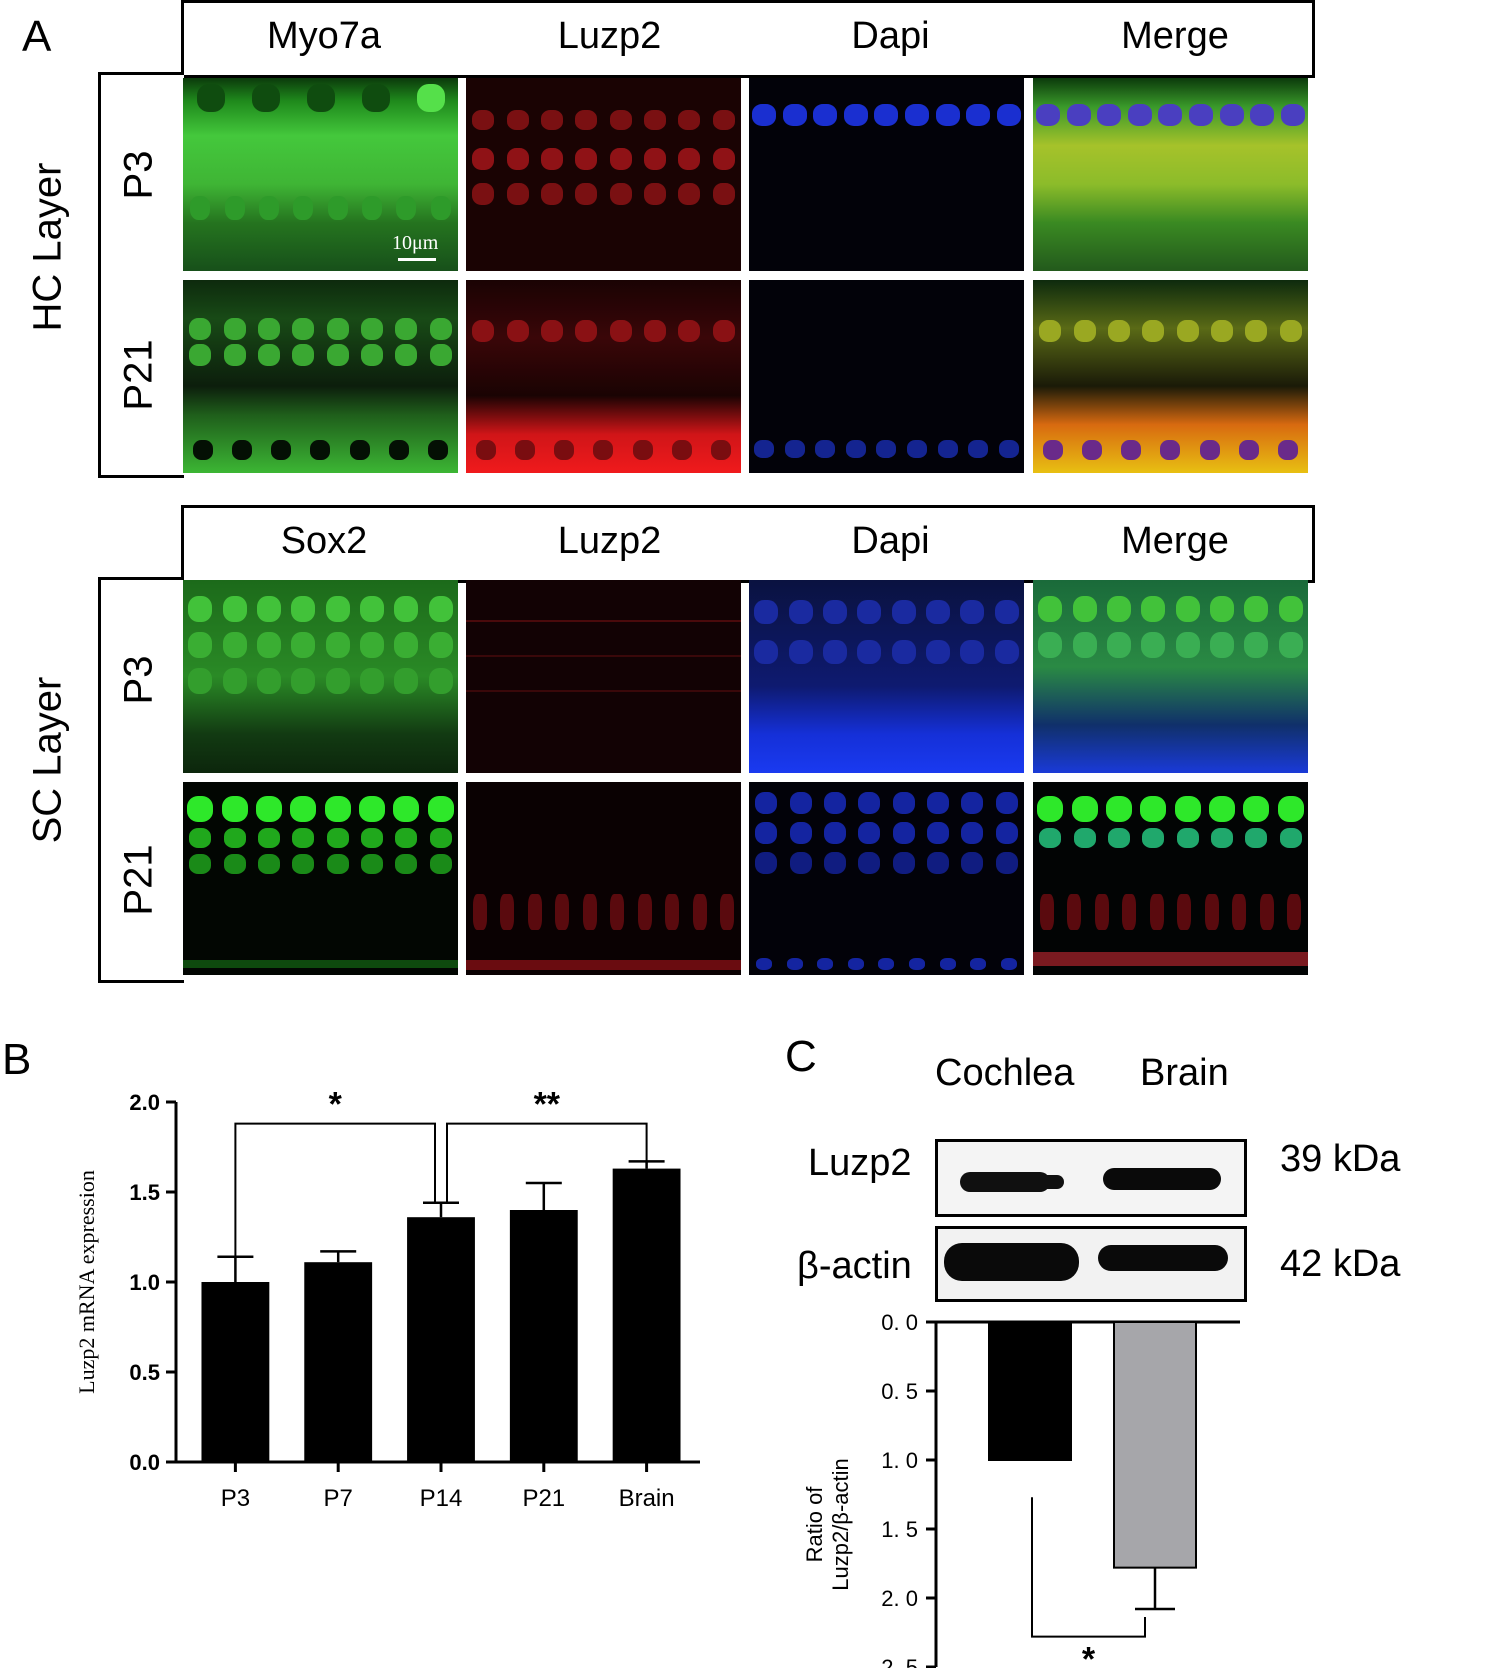 This screenshot has width=1499, height=1668. Describe the element at coordinates (886, 376) in the screenshot. I see `micrograph-hc-p21-dapi` at that location.